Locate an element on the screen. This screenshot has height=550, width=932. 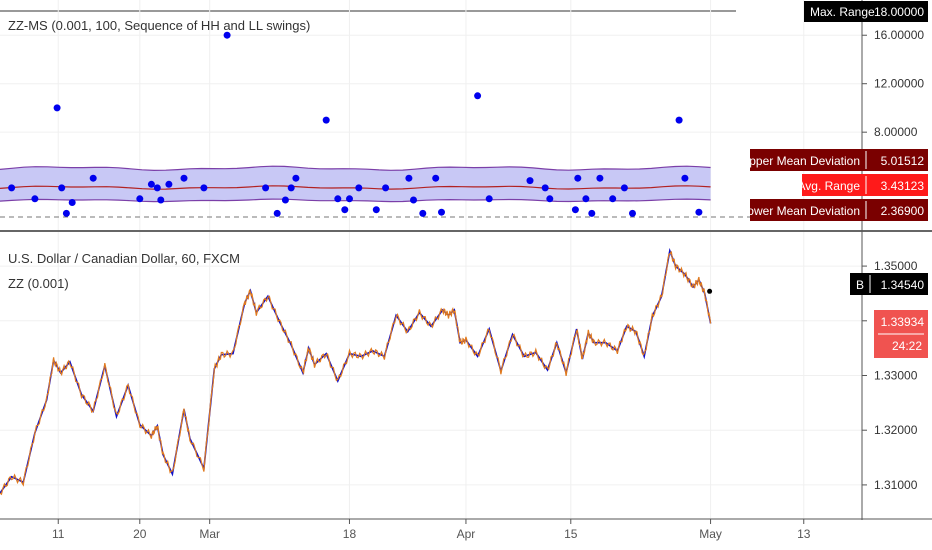
x-tick-13: 13 is located at coordinates (804, 534).